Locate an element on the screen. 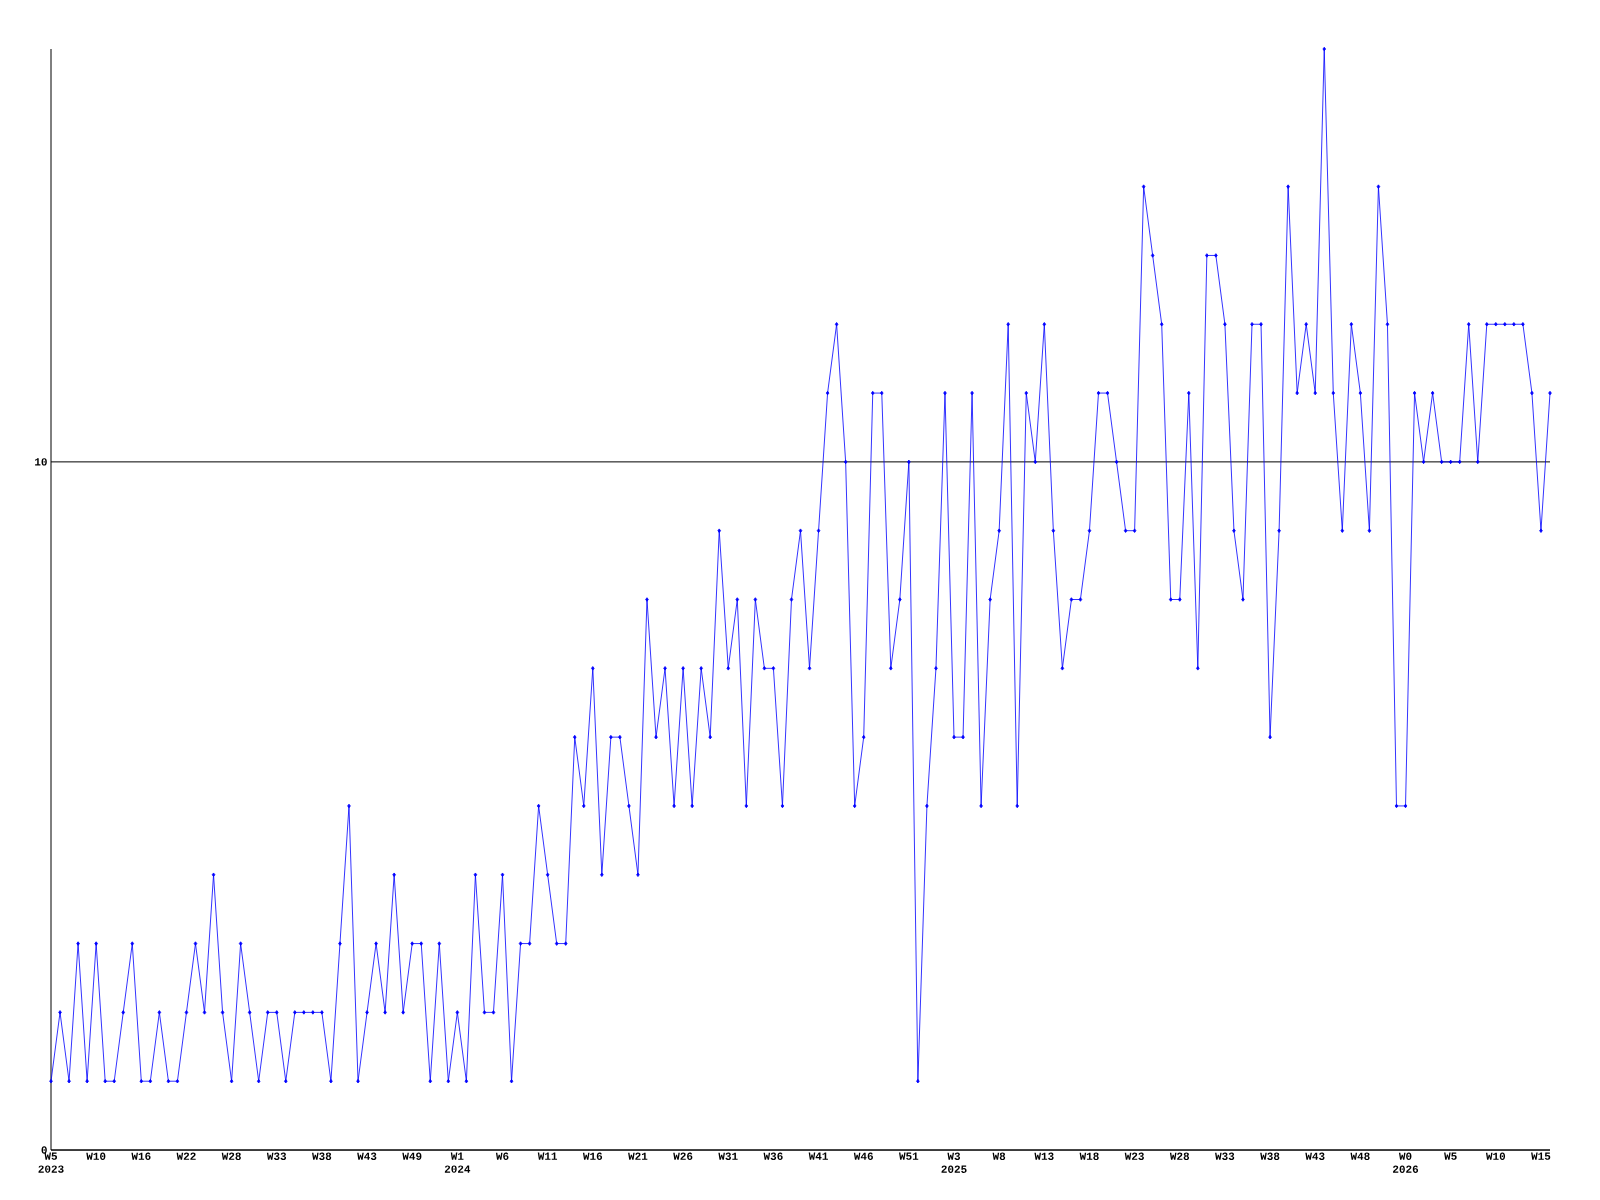  x-tick-label: W5 is located at coordinates (1450, 1156).